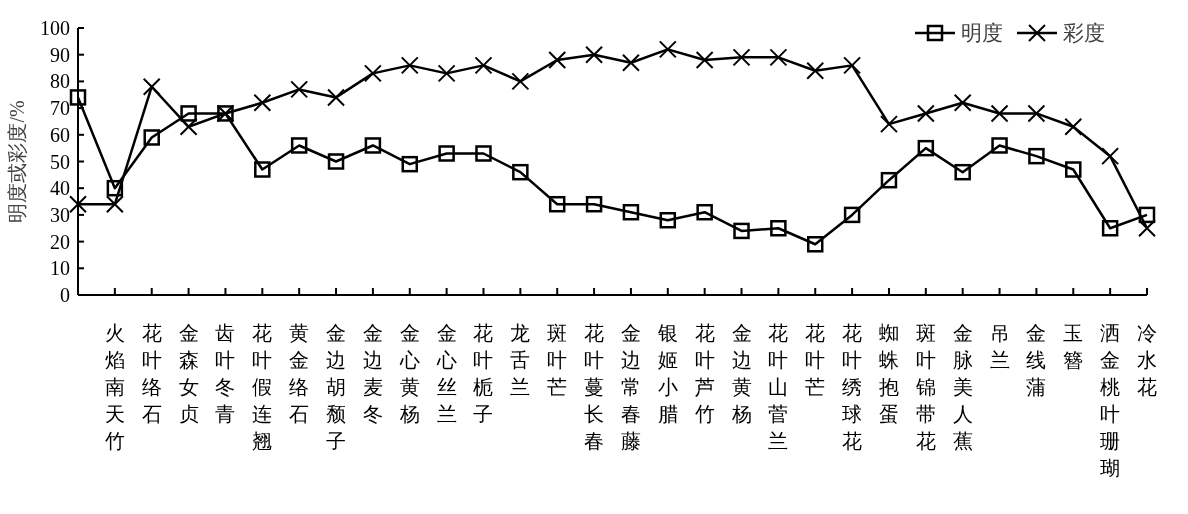 The image size is (1188, 514). What do you see at coordinates (852, 387) in the screenshot?
I see `x-tick-label: 花叶绣球花` at bounding box center [852, 387].